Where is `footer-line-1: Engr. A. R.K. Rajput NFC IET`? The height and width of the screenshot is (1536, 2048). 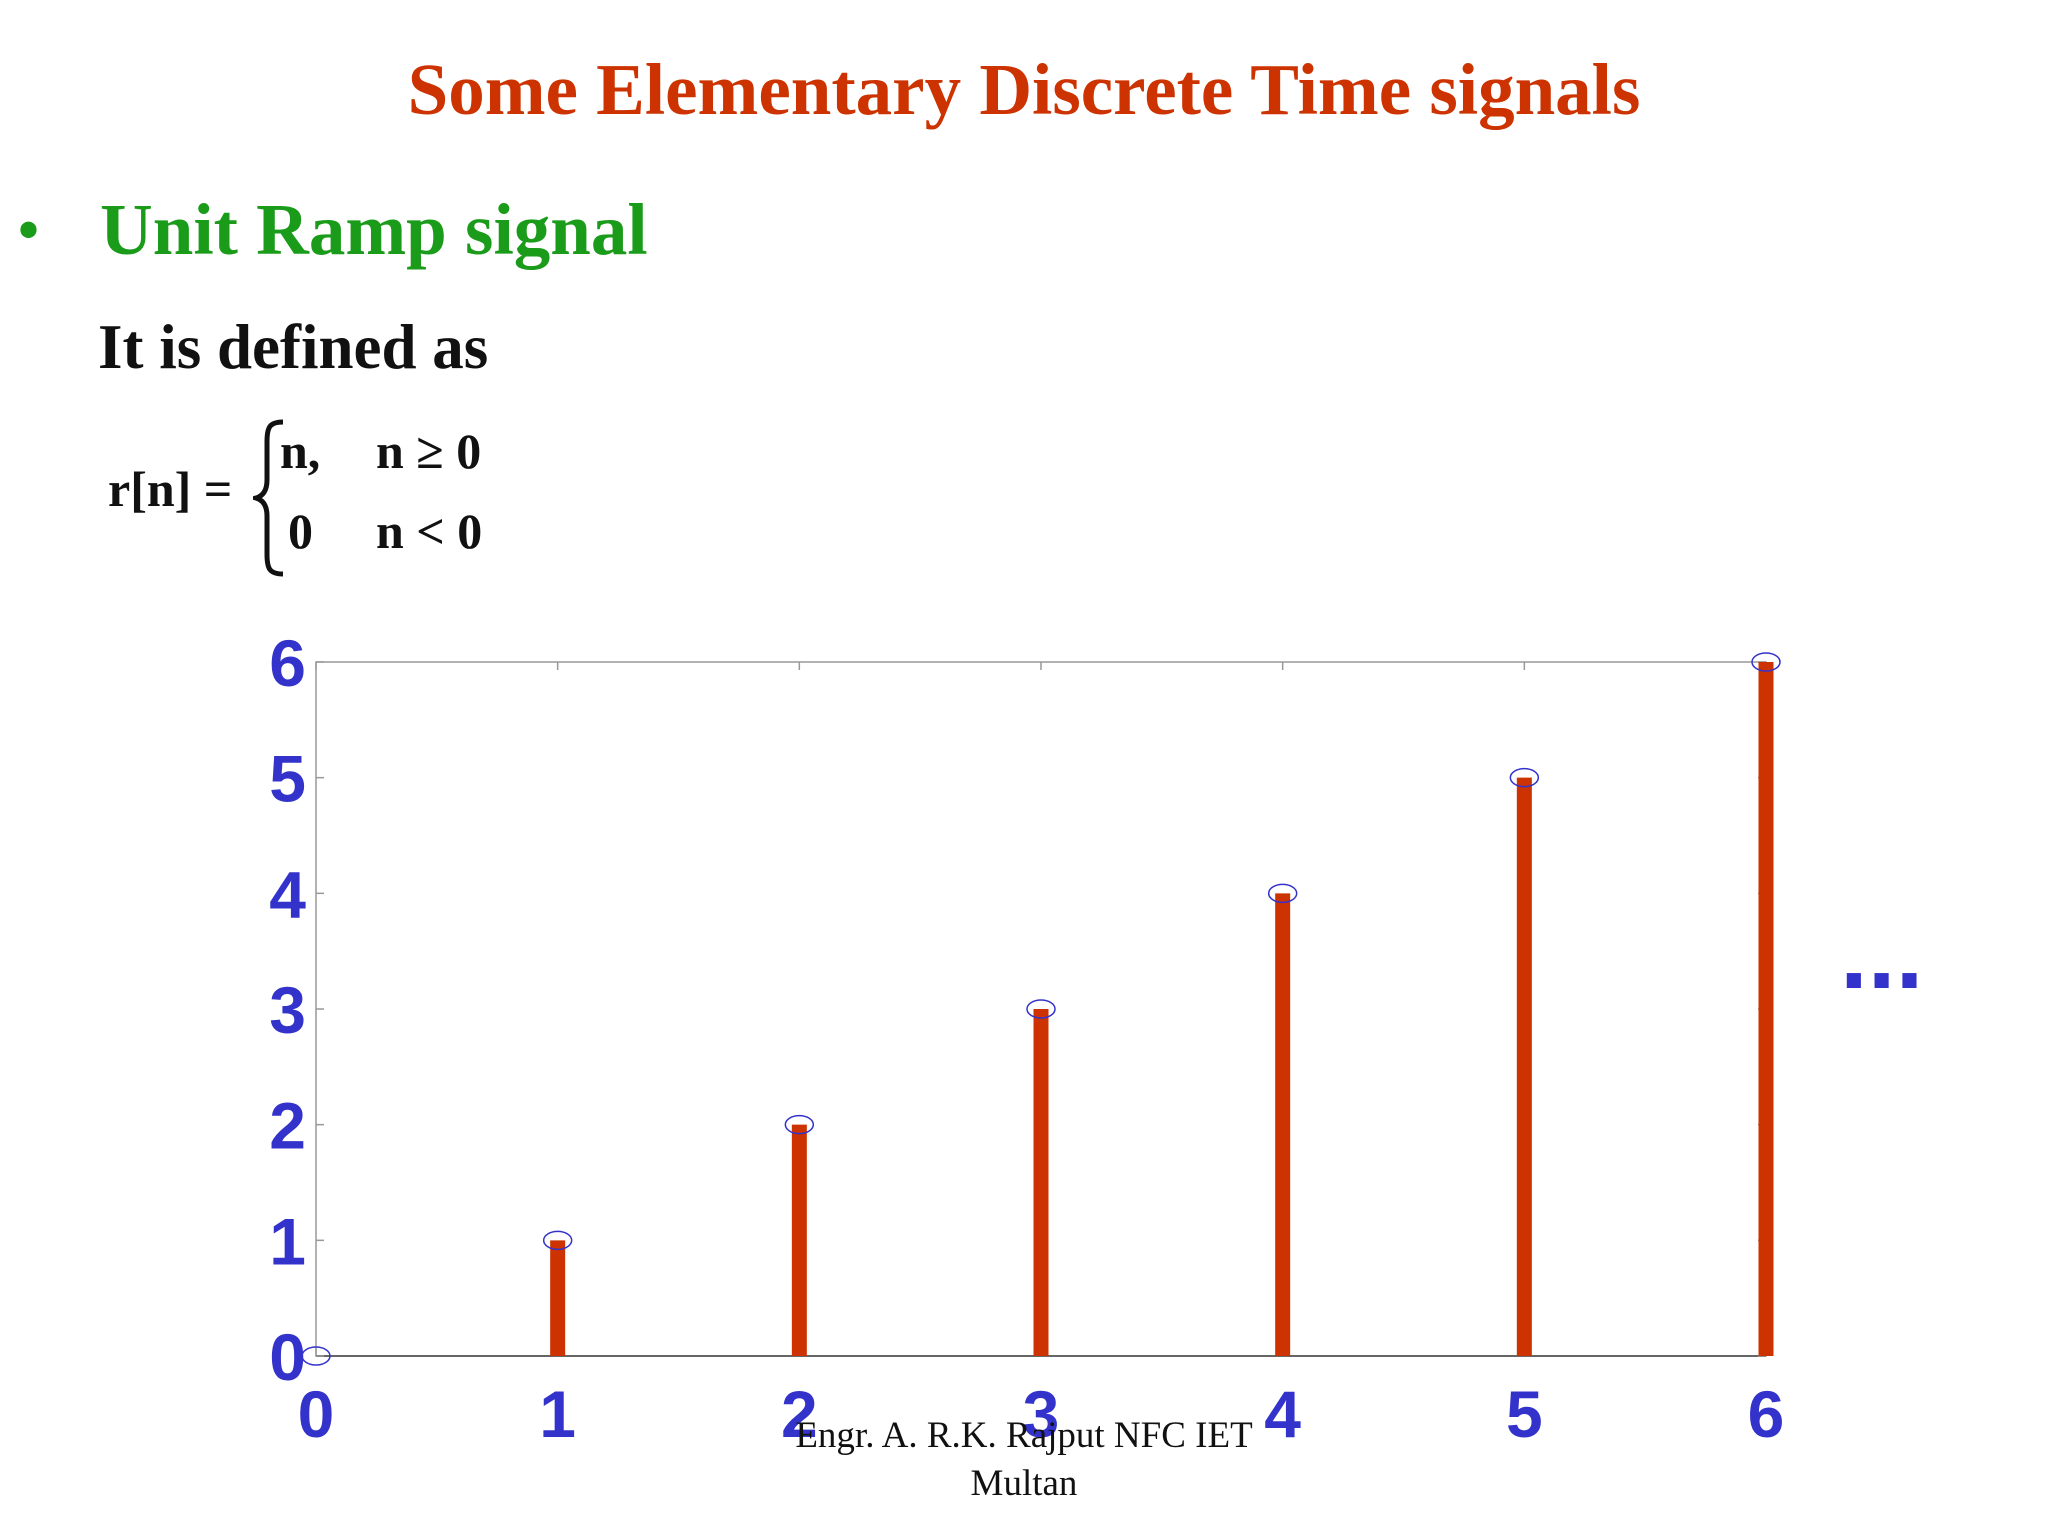
footer-line-1: Engr. A. R.K. Rajput NFC IET is located at coordinates (1024, 1435).